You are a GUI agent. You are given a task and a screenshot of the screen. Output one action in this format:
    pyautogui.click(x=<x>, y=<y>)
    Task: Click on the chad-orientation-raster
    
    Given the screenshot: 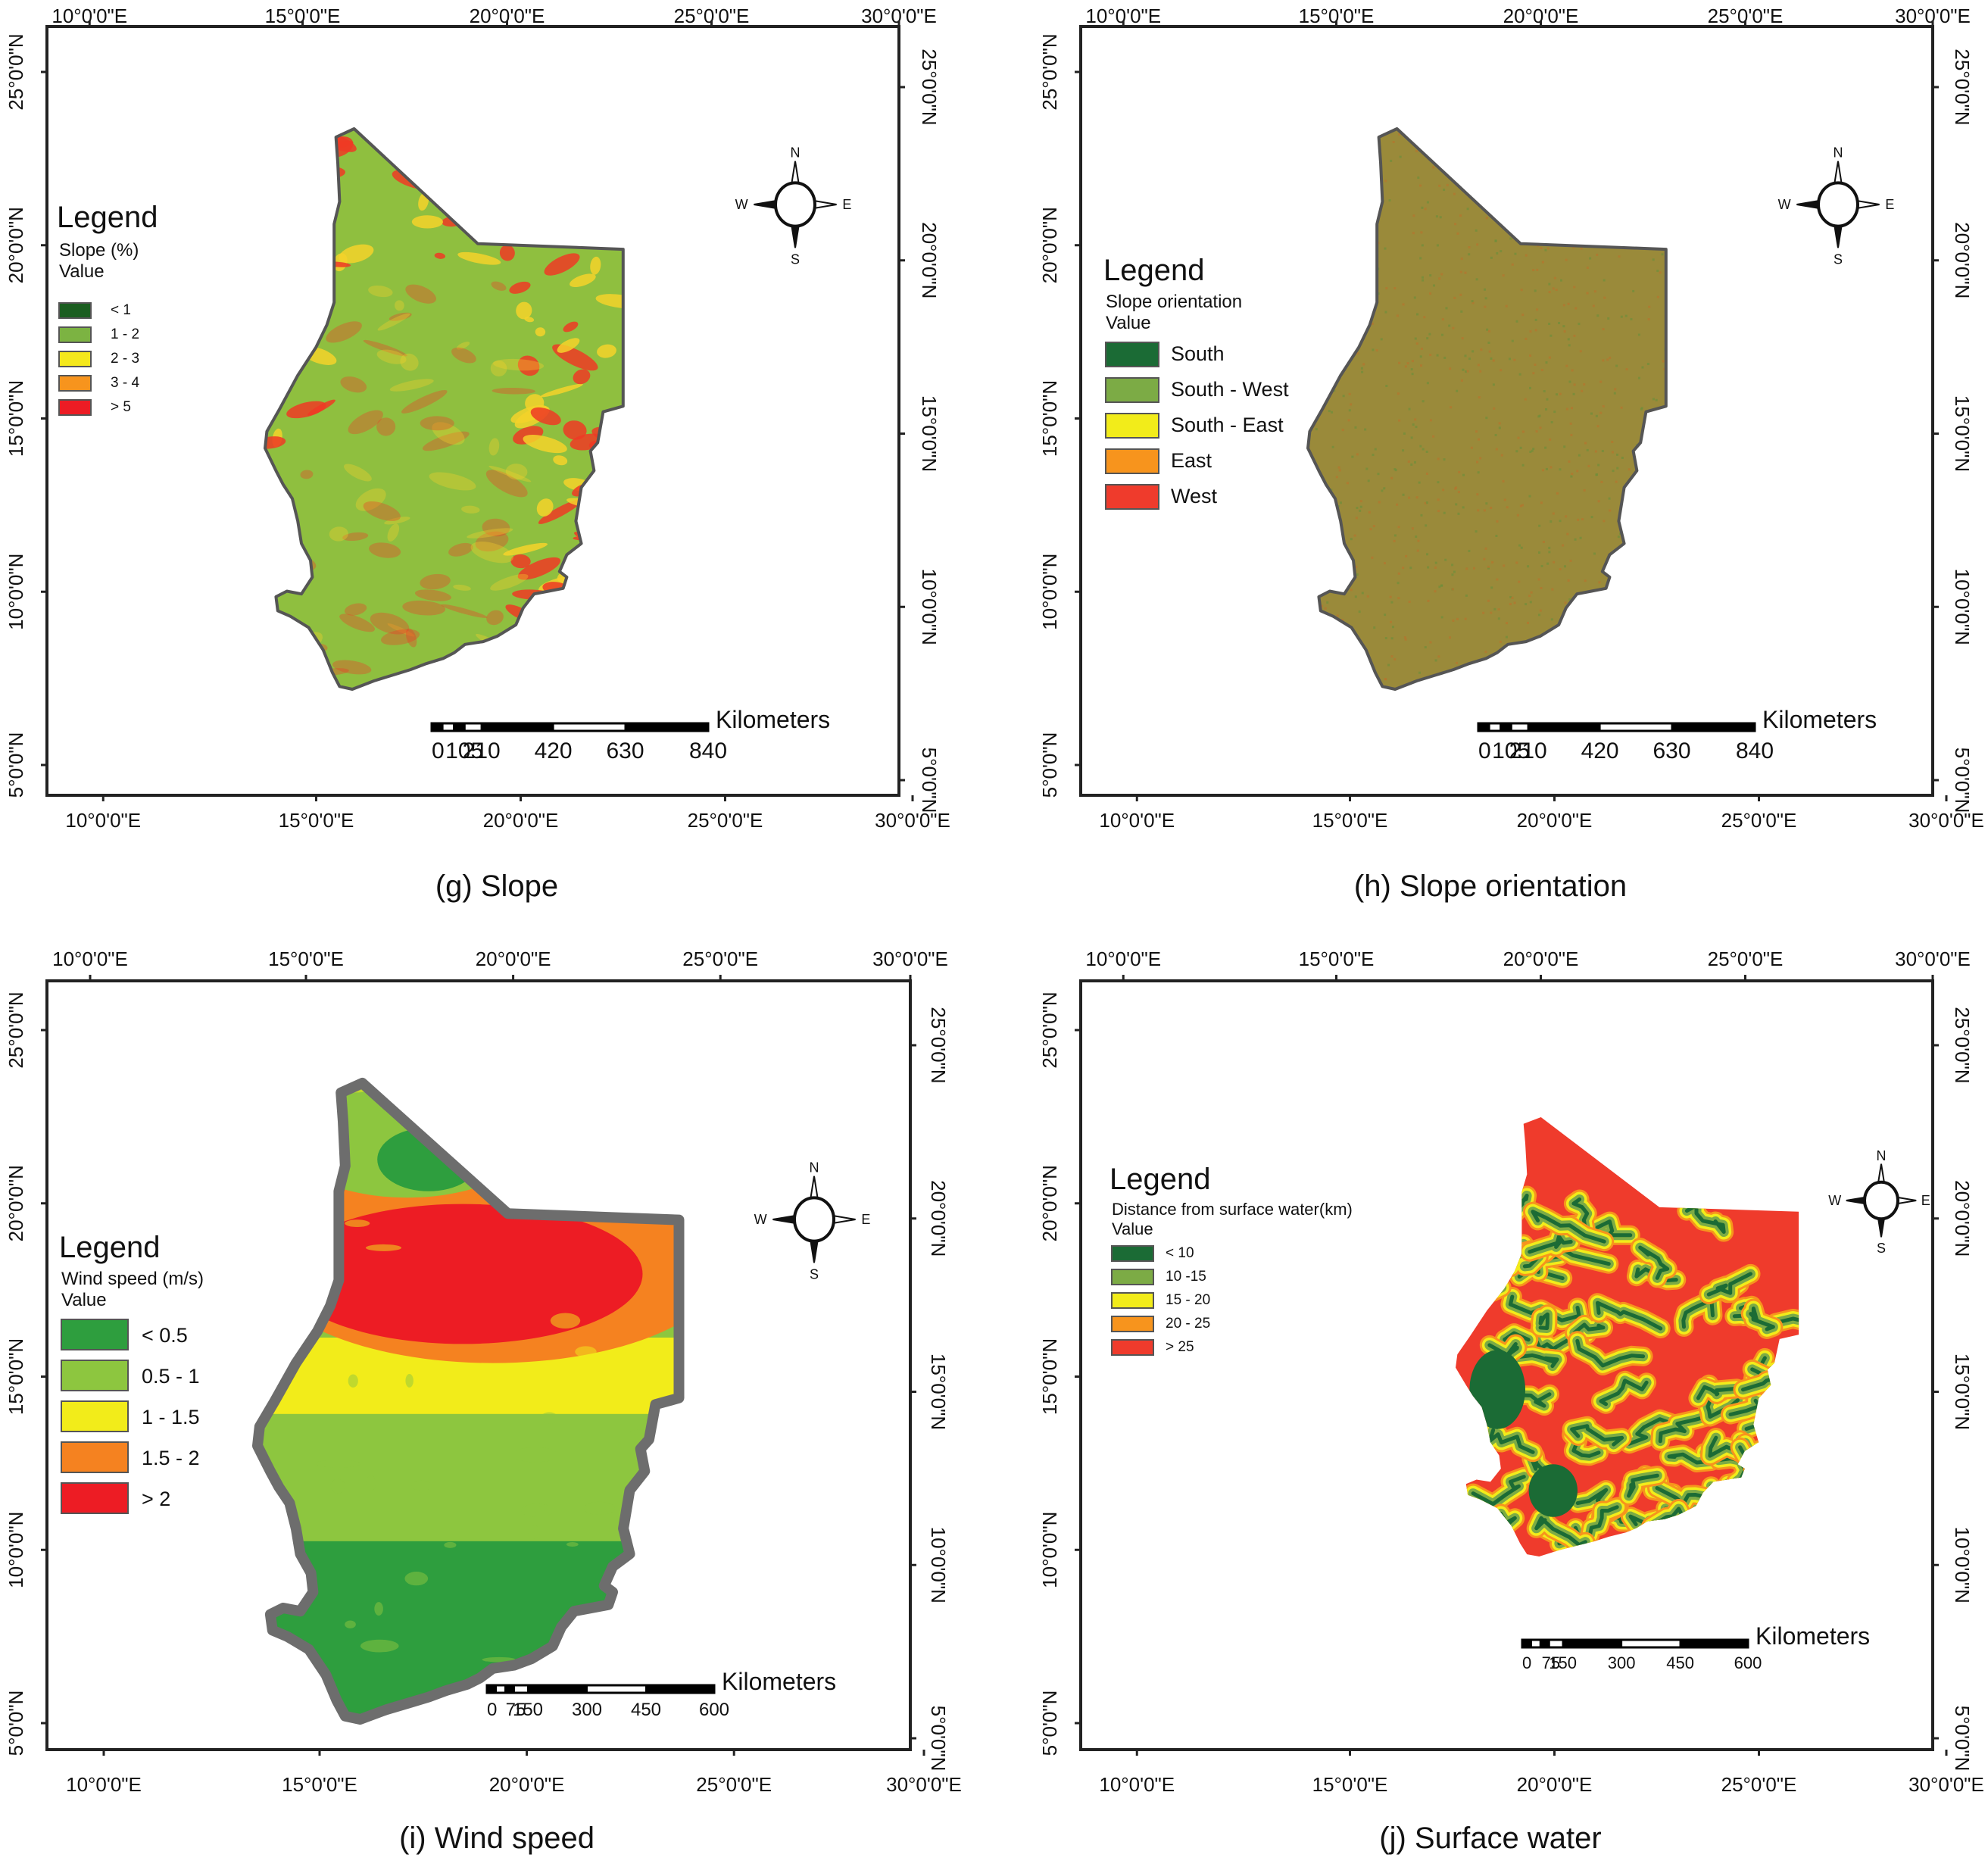 What is the action you would take?
    pyautogui.click(x=1487, y=409)
    